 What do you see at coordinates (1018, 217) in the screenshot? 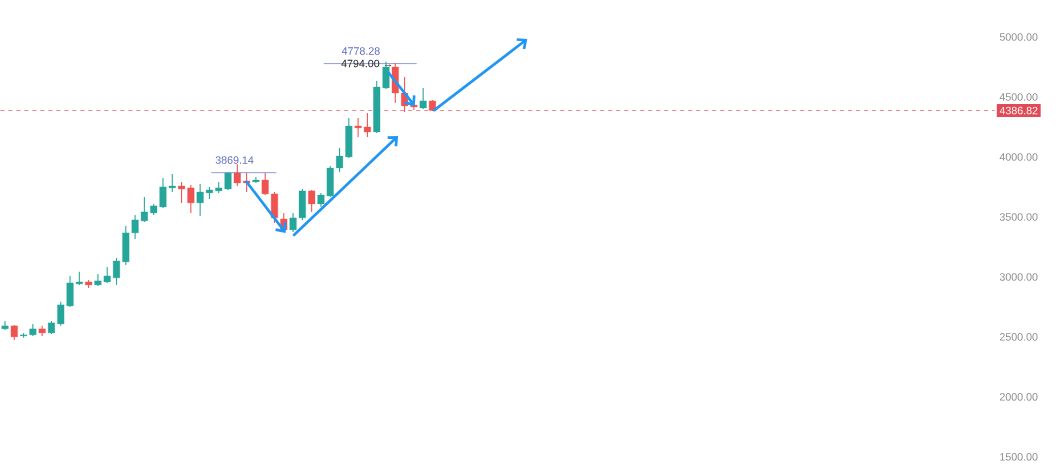
I see `y-tick-label: 3500.00` at bounding box center [1018, 217].